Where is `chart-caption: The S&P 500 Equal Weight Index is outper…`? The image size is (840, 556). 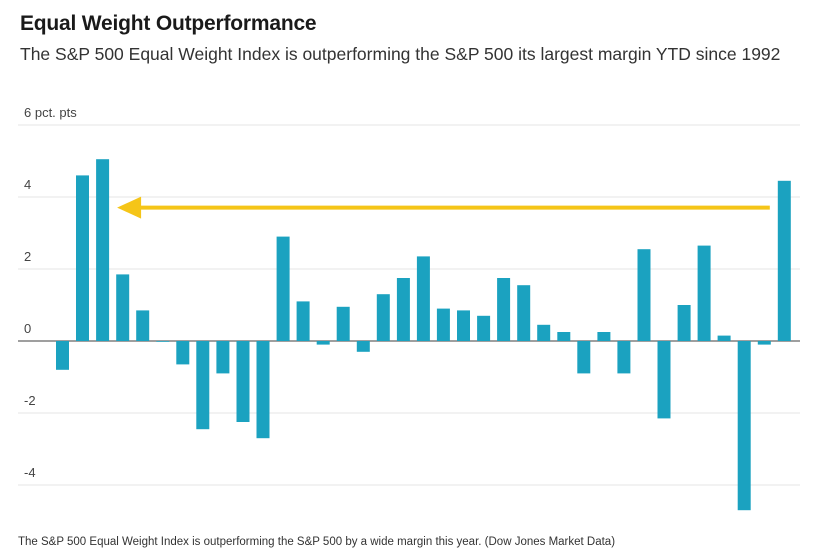 chart-caption: The S&P 500 Equal Weight Index is outper… is located at coordinates (317, 542).